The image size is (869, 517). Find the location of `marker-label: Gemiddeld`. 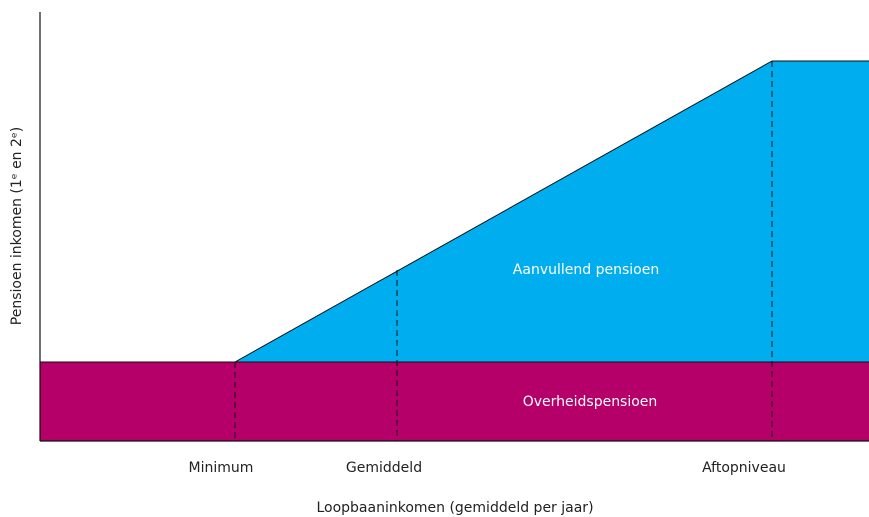

marker-label: Gemiddeld is located at coordinates (384, 468).